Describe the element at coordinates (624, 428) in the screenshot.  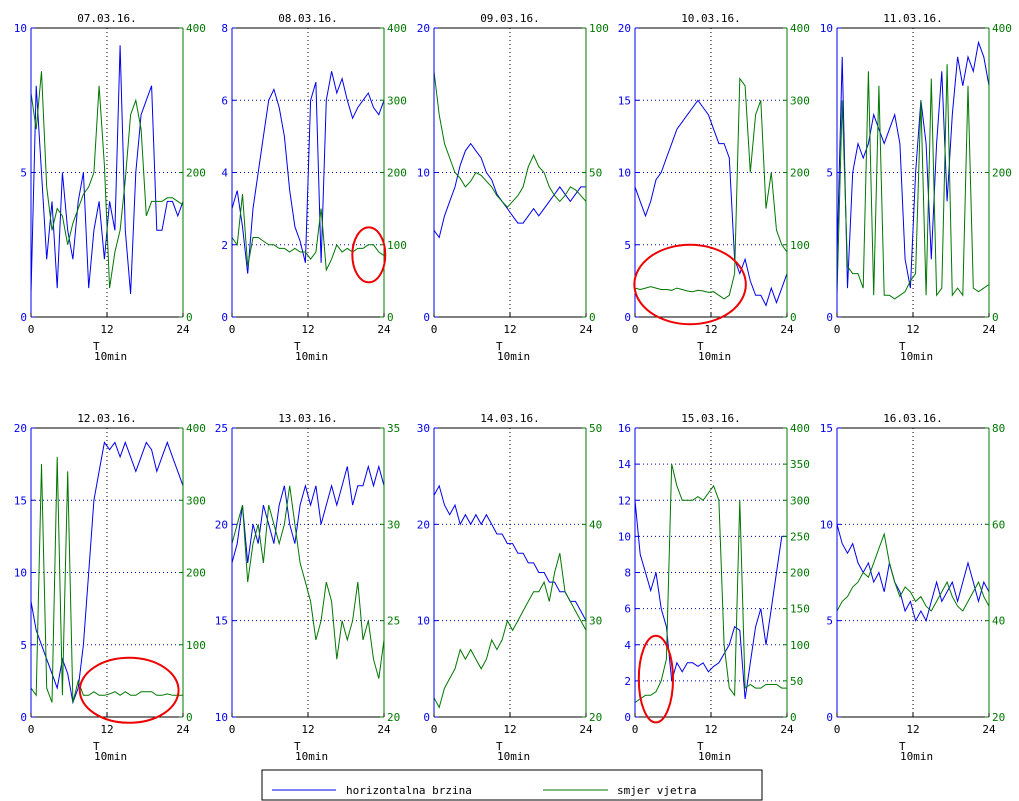
I see `left-tick-label: 16` at that location.